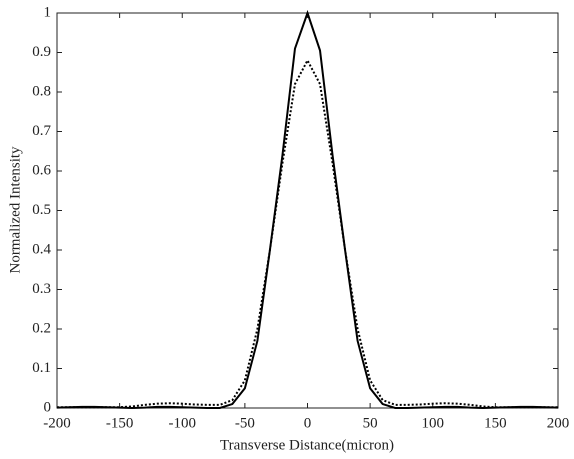  What do you see at coordinates (48, 12) in the screenshot?
I see `y-tick-label: 1` at bounding box center [48, 12].